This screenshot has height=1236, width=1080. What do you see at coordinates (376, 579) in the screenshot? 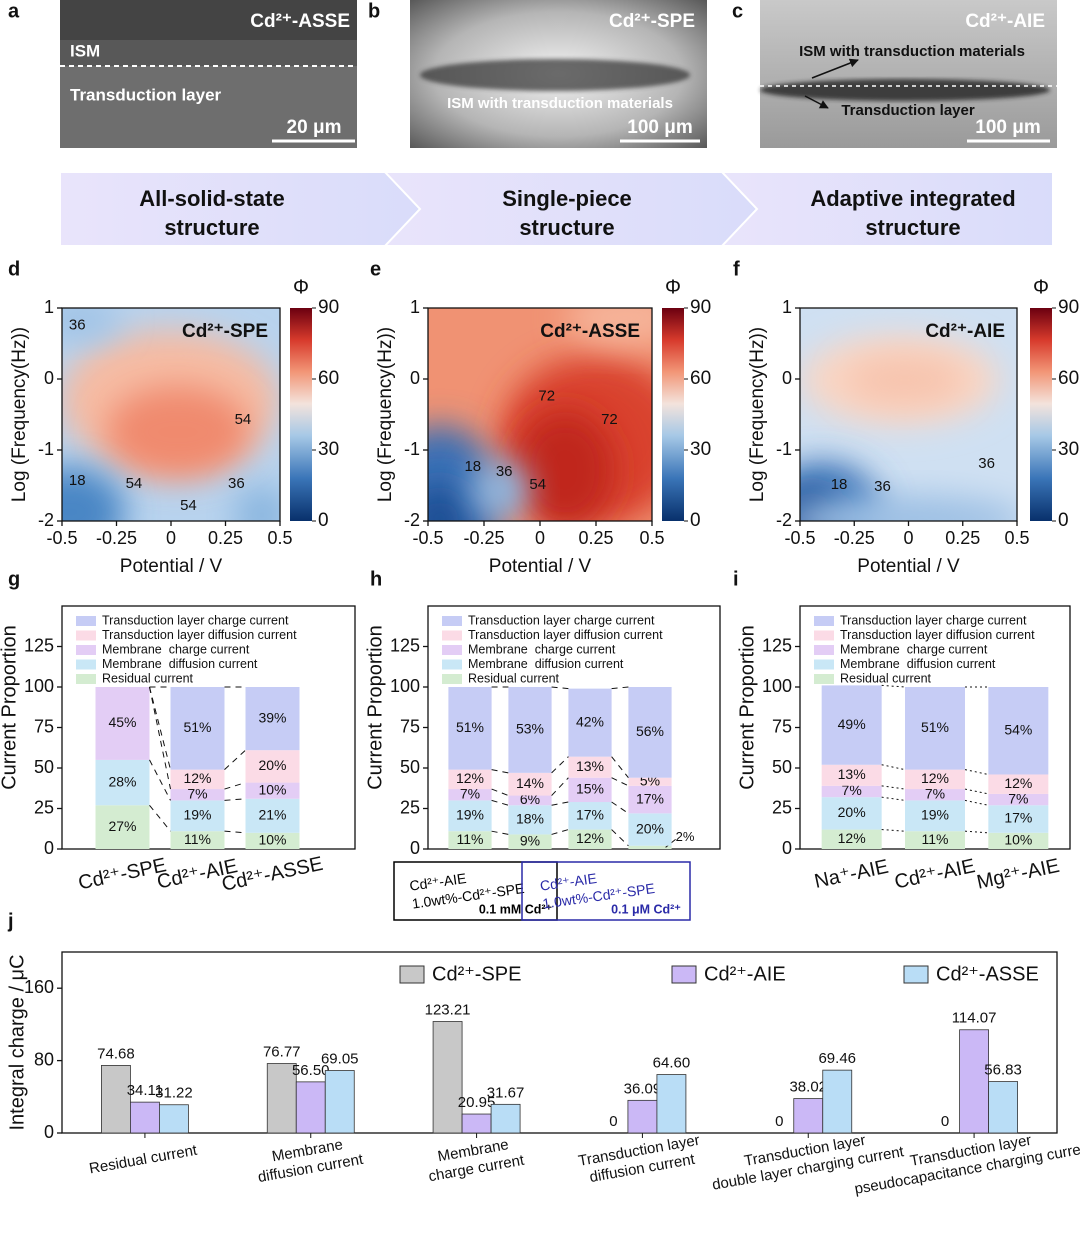
I see `panel-letter: h` at bounding box center [376, 579].